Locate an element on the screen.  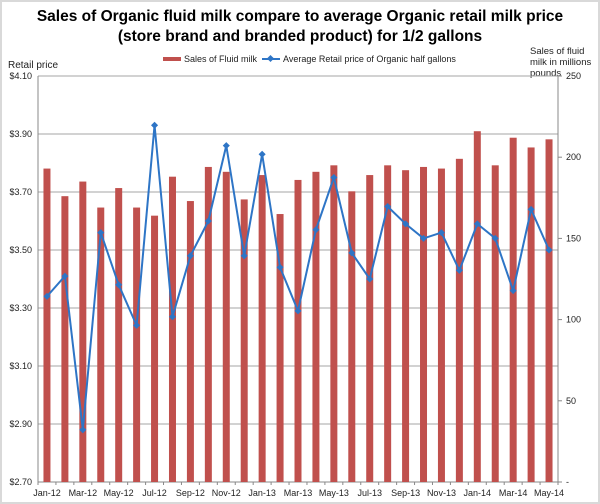
right-axis-label-line: Sales of fluid is located at coordinates (557, 51).